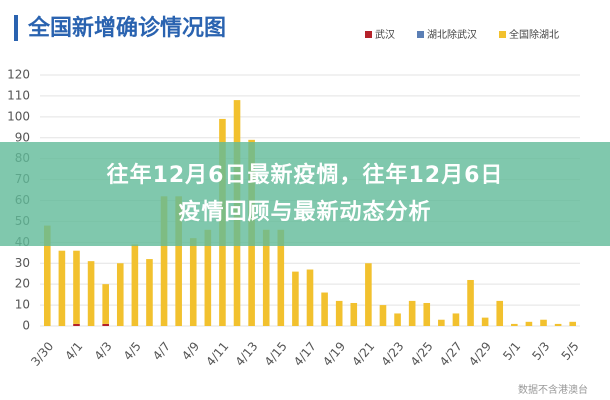 This screenshot has width=610, height=400. What do you see at coordinates (334, 354) in the screenshot?
I see `x-tick-label: 4/19` at bounding box center [334, 354].